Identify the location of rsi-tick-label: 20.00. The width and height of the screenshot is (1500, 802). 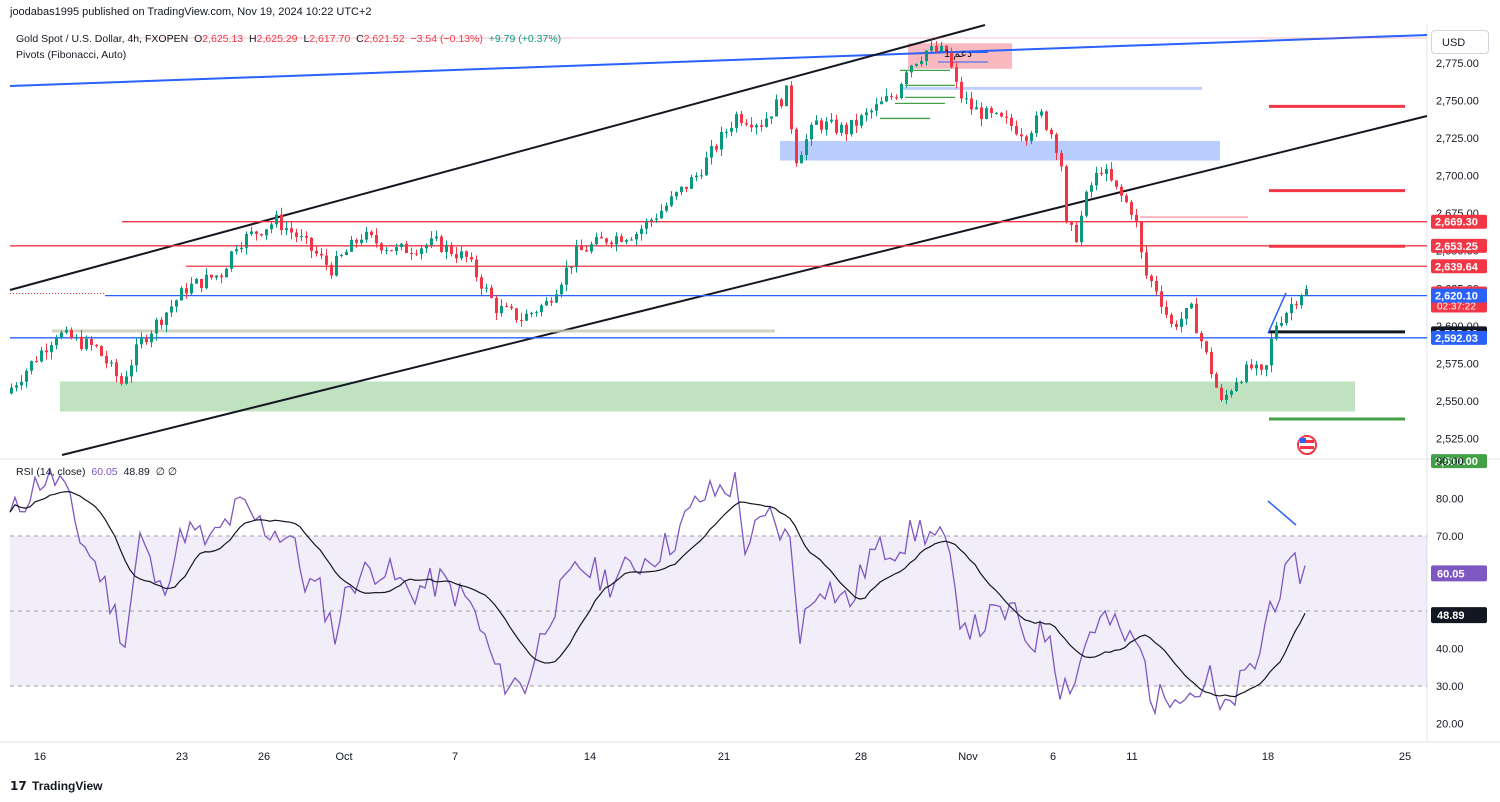
(1450, 725).